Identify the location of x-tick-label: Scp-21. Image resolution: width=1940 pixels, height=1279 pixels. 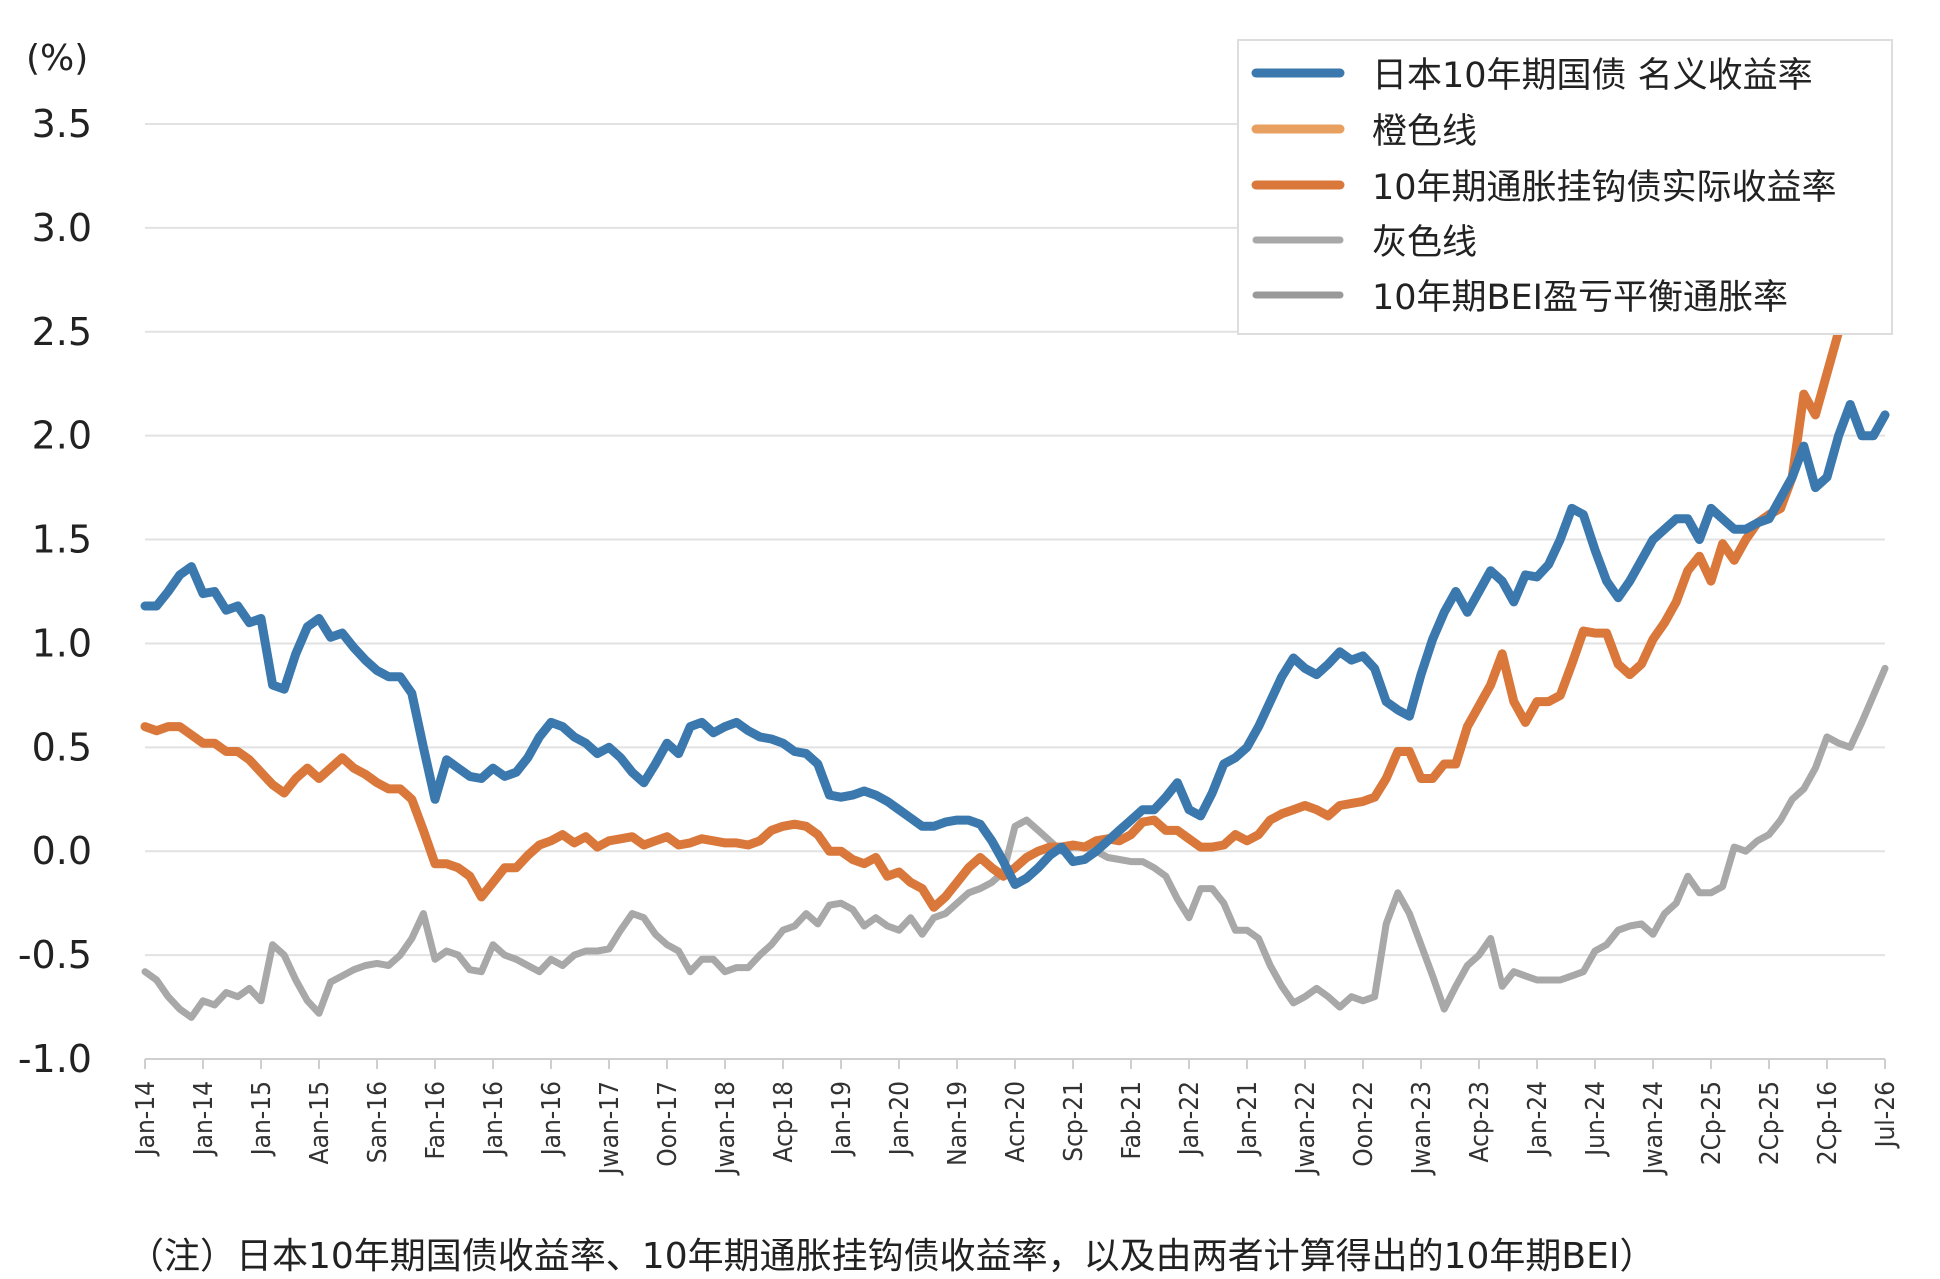
(1074, 1121).